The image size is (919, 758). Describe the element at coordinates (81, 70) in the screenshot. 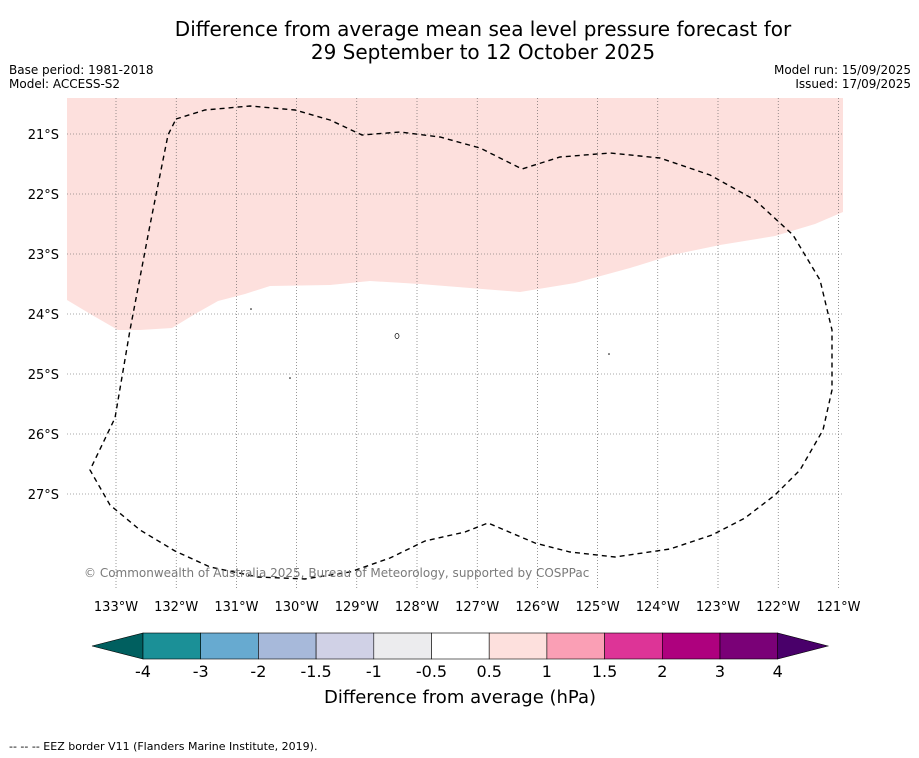

I see `base-period: Base period: 1981-2018` at that location.